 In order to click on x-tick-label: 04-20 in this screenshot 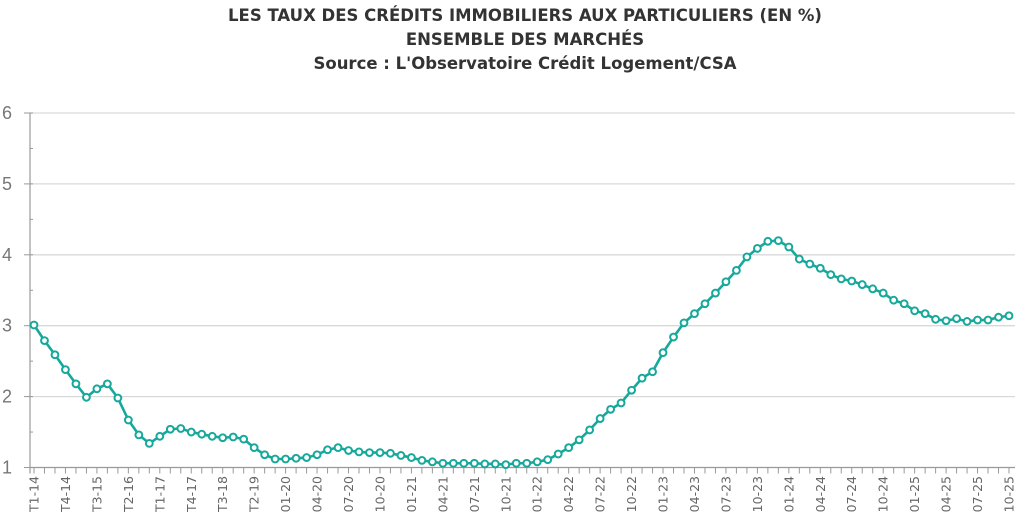, I will do `click(317, 494)`.